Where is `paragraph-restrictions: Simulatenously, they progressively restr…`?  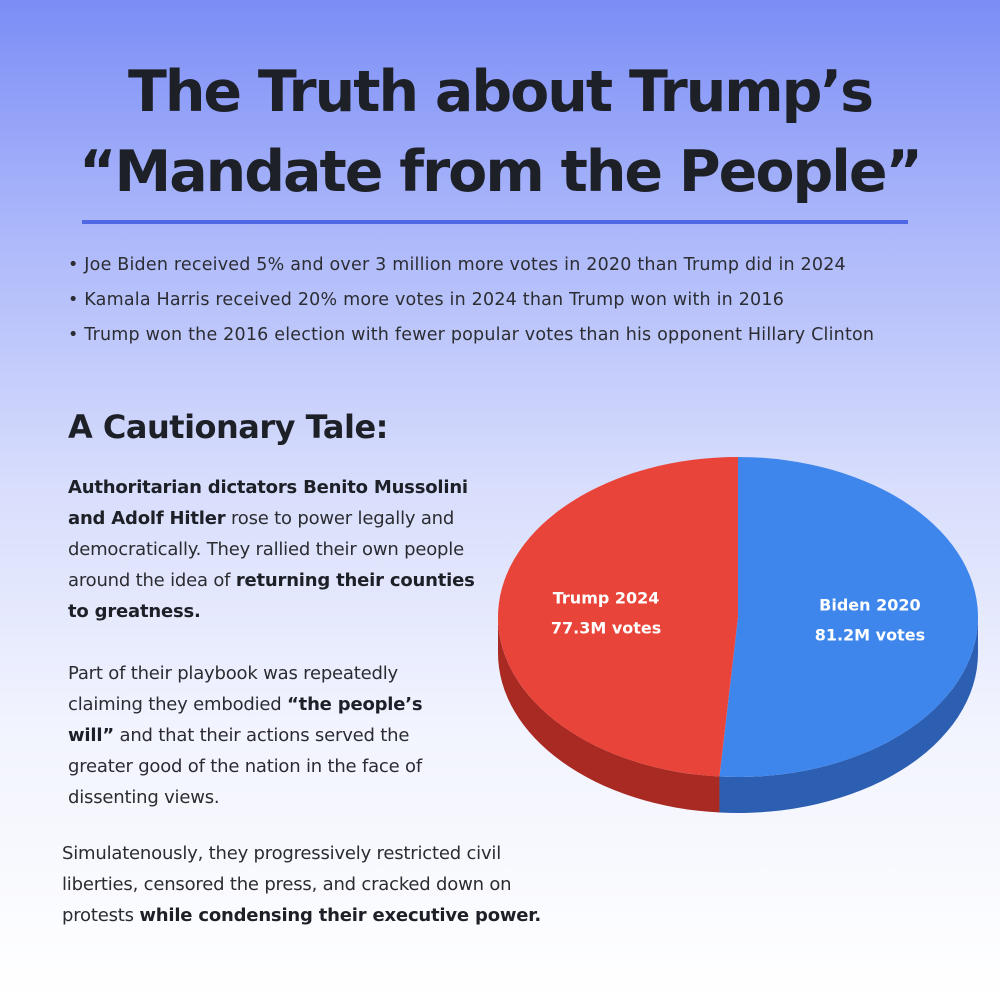 paragraph-restrictions: Simulatenously, they progressively restr… is located at coordinates (312, 884).